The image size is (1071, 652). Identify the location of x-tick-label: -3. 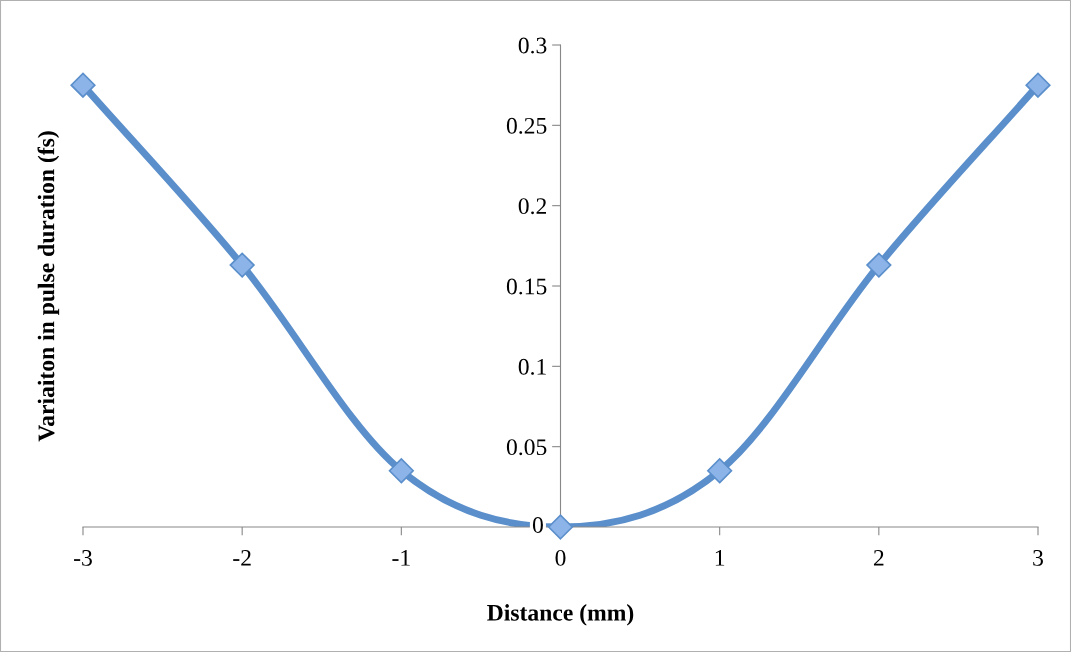
(83, 557).